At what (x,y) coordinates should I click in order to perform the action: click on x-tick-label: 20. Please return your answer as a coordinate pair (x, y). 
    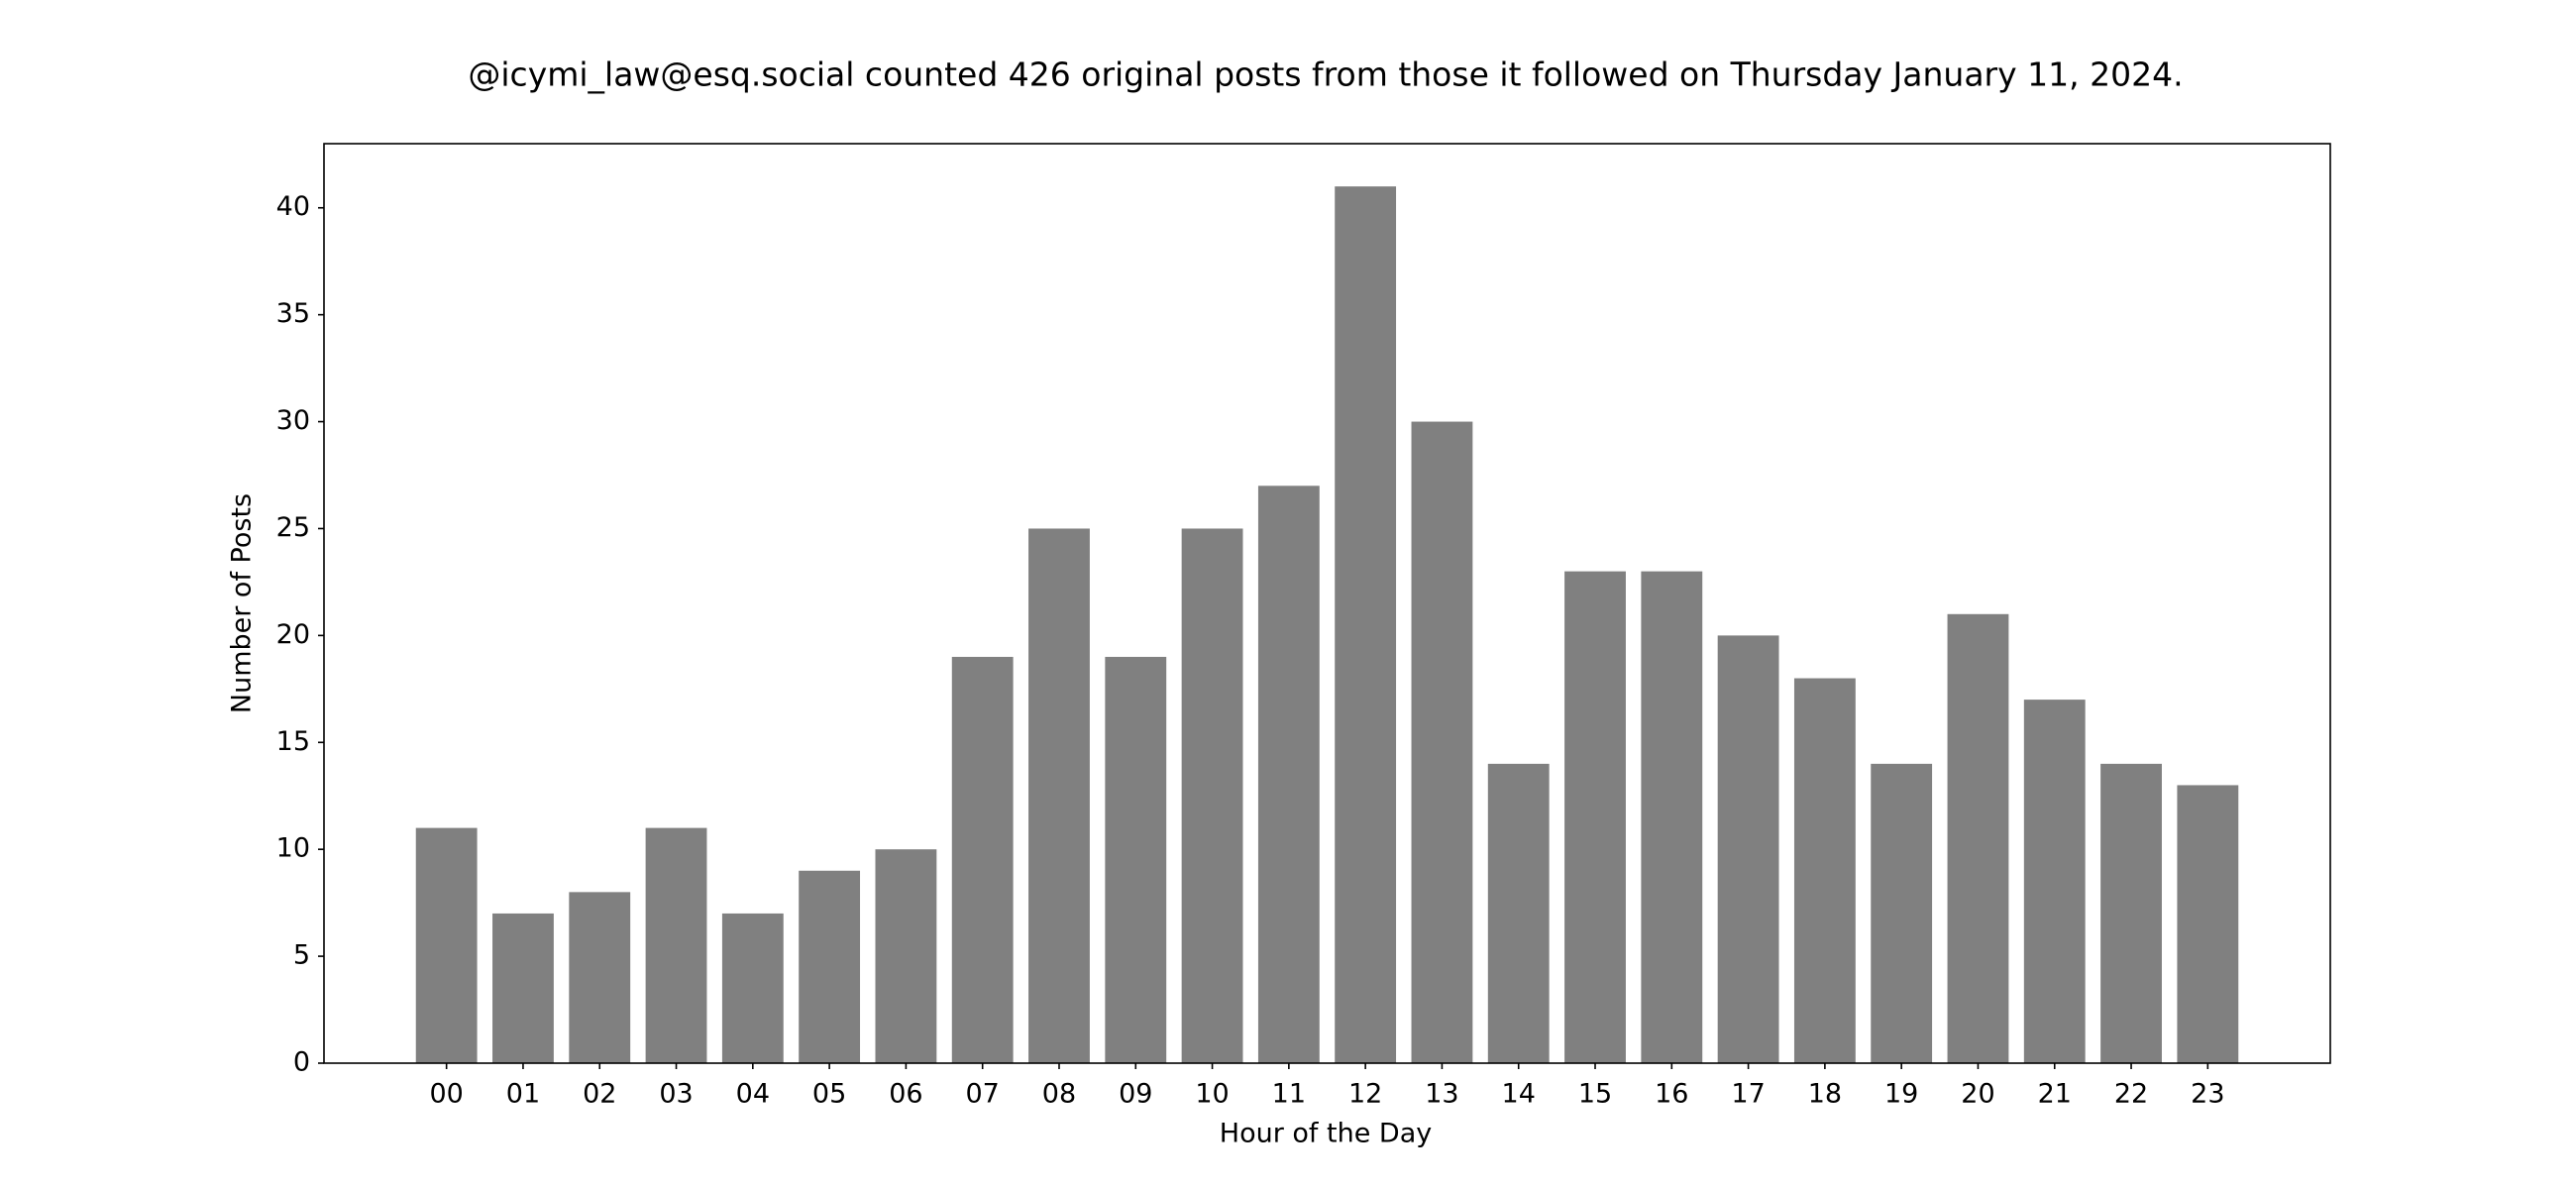
    Looking at the image, I should click on (1978, 1094).